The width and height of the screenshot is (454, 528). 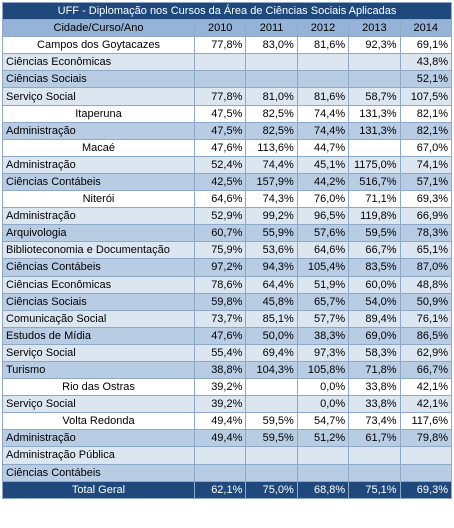 I want to click on value-cell: 69,0%, so click(x=374, y=335).